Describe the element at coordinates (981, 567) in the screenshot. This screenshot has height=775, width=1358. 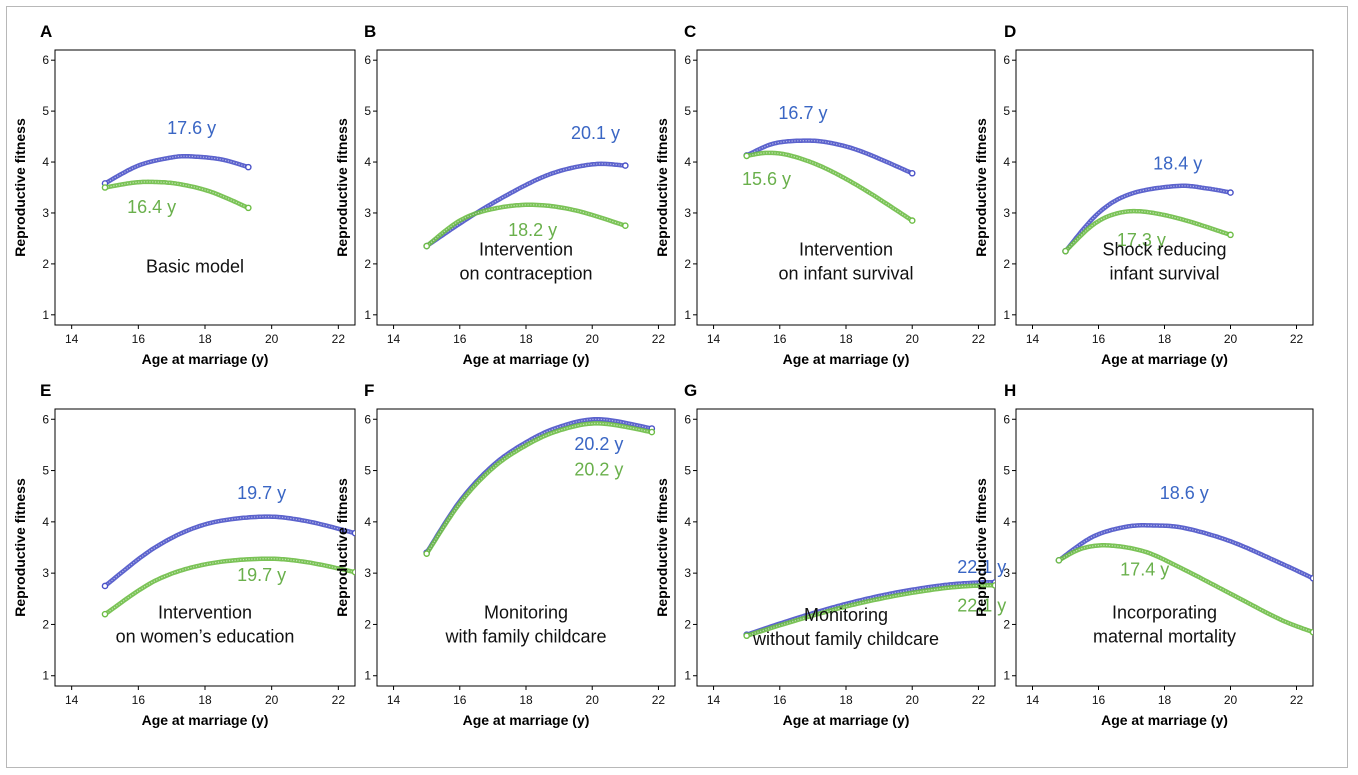
I see `blue-peak-annotation: 22.1 y` at that location.